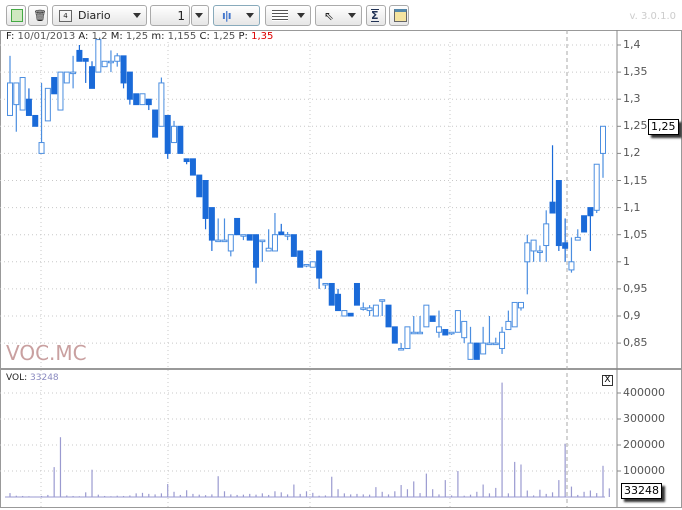 The image size is (682, 510). I want to click on info-close: 1,25, so click(224, 36).